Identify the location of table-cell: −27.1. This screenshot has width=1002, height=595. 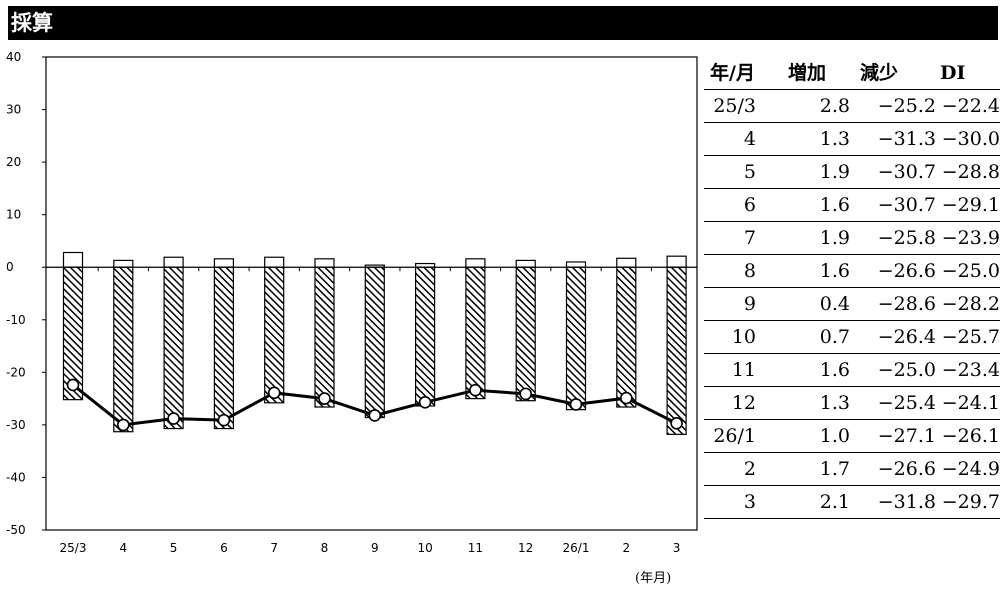
(906, 436).